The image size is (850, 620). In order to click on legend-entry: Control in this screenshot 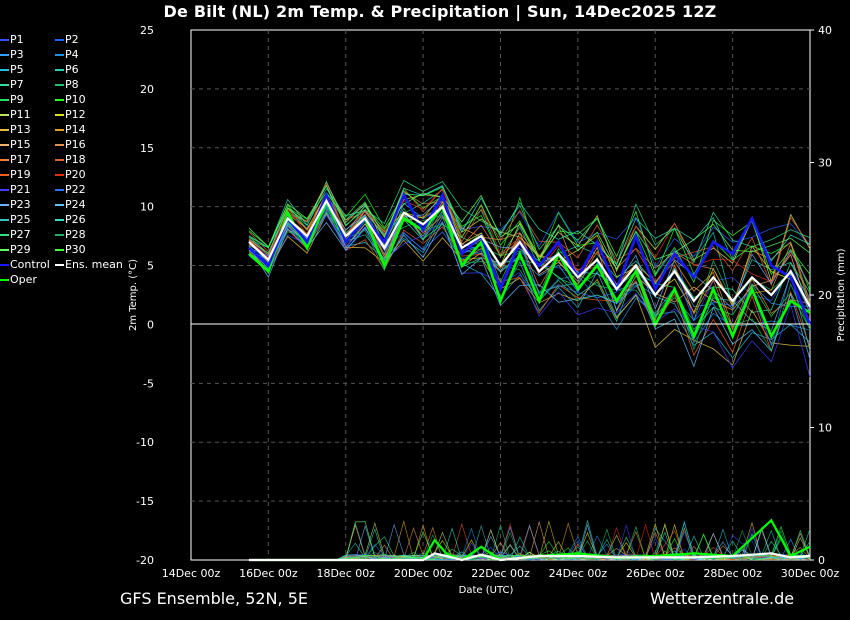, I will do `click(25, 264)`.